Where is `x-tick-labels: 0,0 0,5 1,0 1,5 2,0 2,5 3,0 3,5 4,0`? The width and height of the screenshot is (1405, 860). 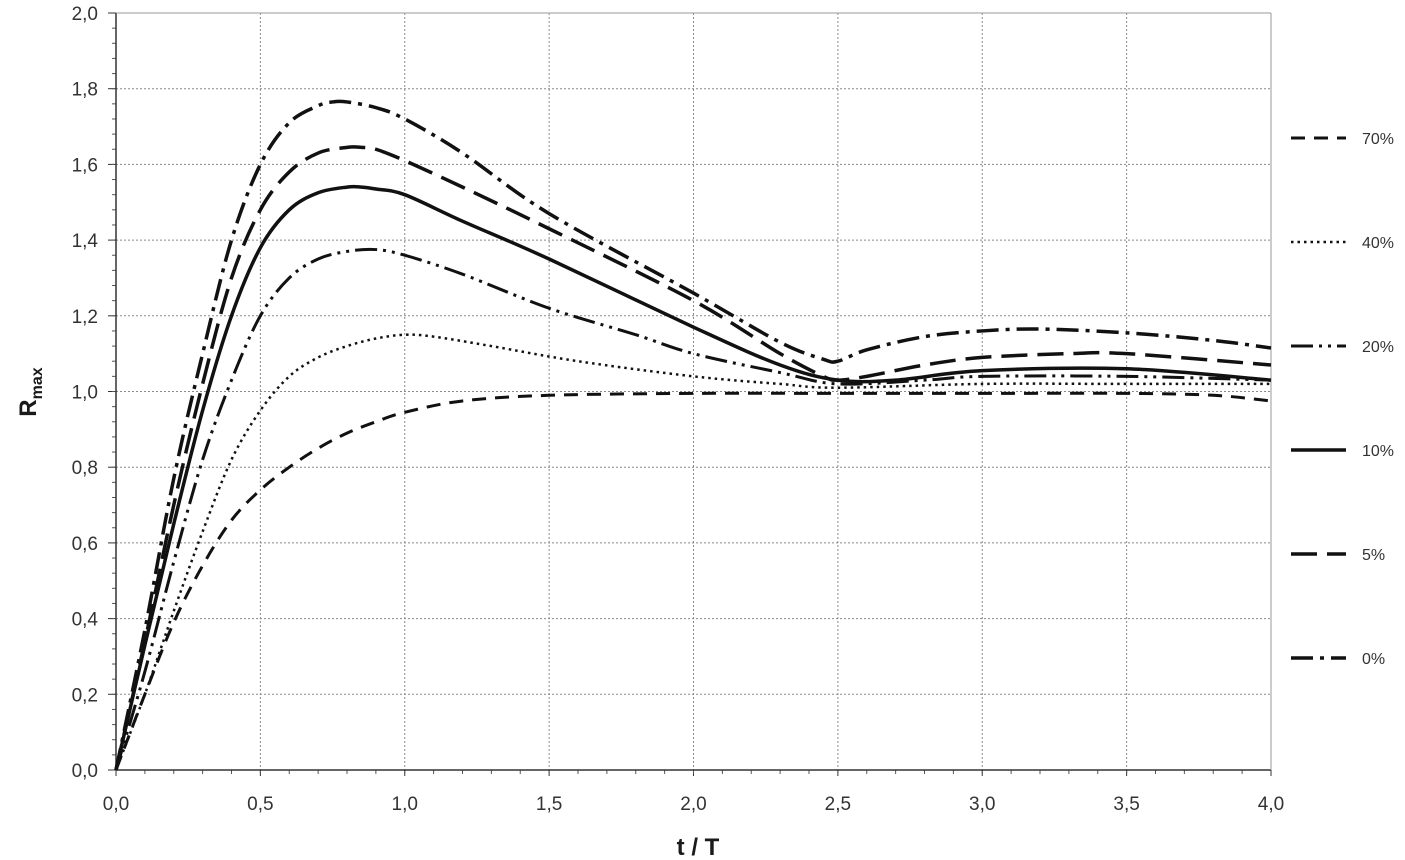 x-tick-labels: 0,0 0,5 1,0 1,5 2,0 2,5 3,0 3,5 4,0 is located at coordinates (693, 804).